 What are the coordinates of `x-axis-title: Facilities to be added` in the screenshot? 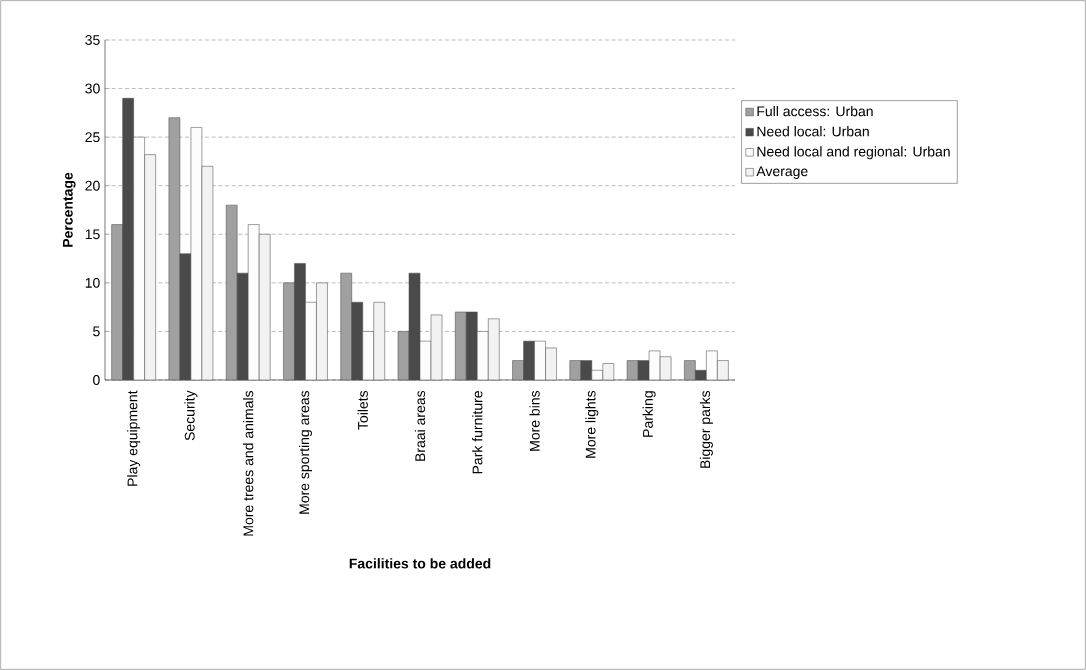 It's located at (420, 563).